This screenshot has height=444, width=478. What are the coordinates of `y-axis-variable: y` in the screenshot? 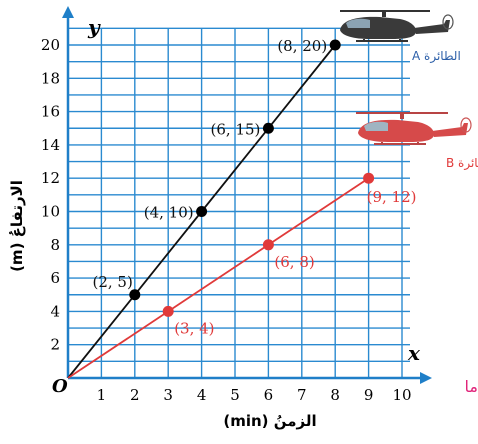 It's located at (94, 27).